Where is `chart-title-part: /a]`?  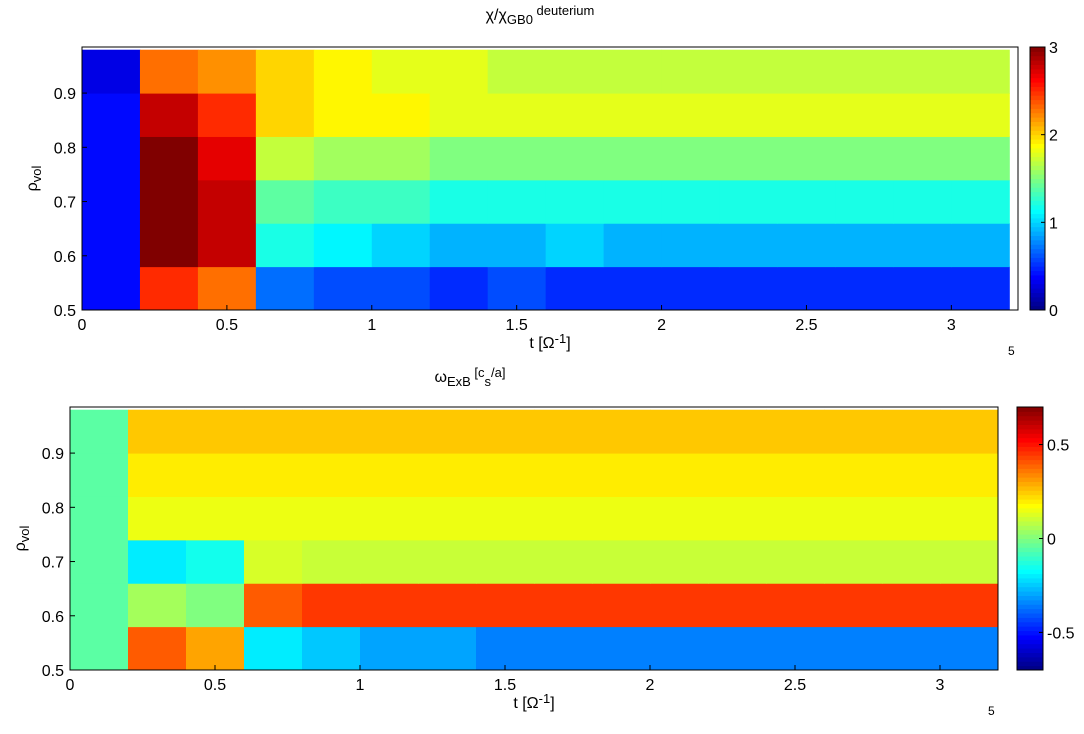 chart-title-part: /a] is located at coordinates (498, 372).